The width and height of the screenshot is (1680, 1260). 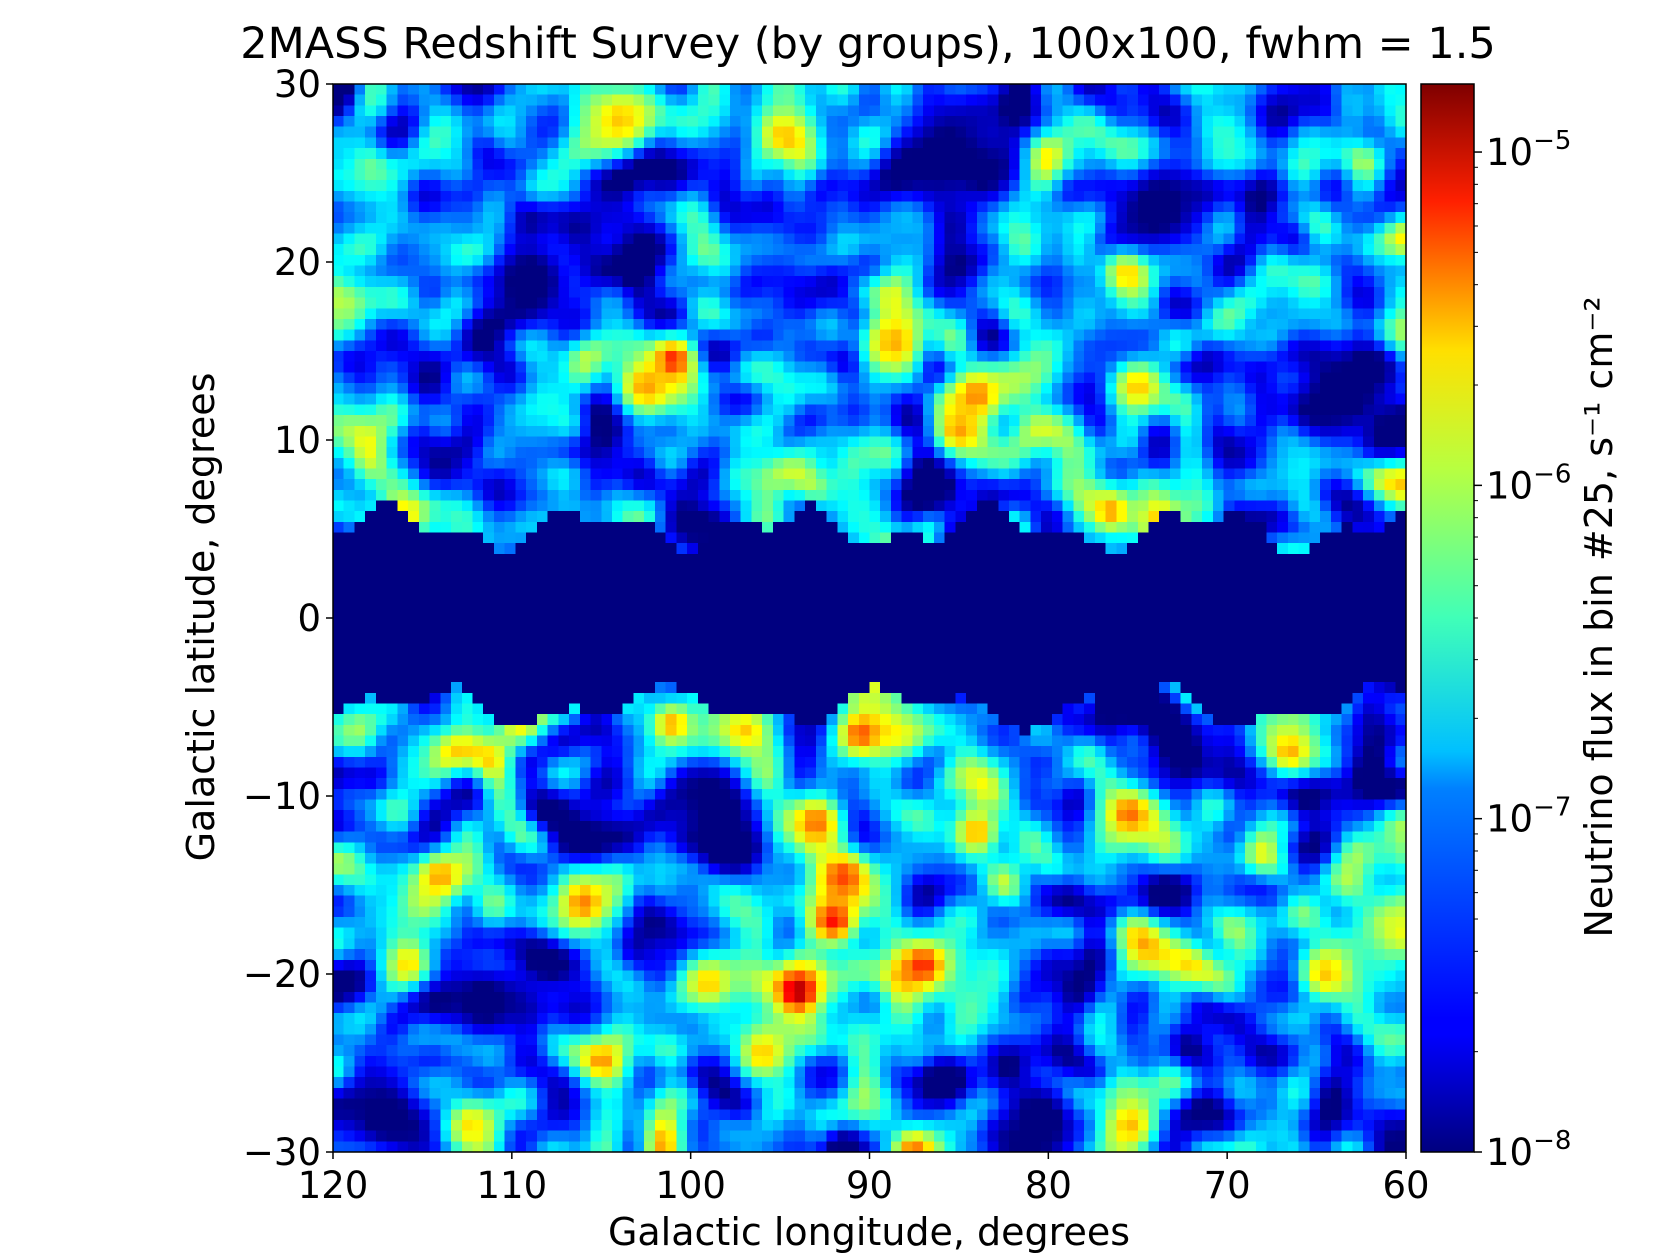 I want to click on x-tick-label: 110, so click(x=512, y=1185).